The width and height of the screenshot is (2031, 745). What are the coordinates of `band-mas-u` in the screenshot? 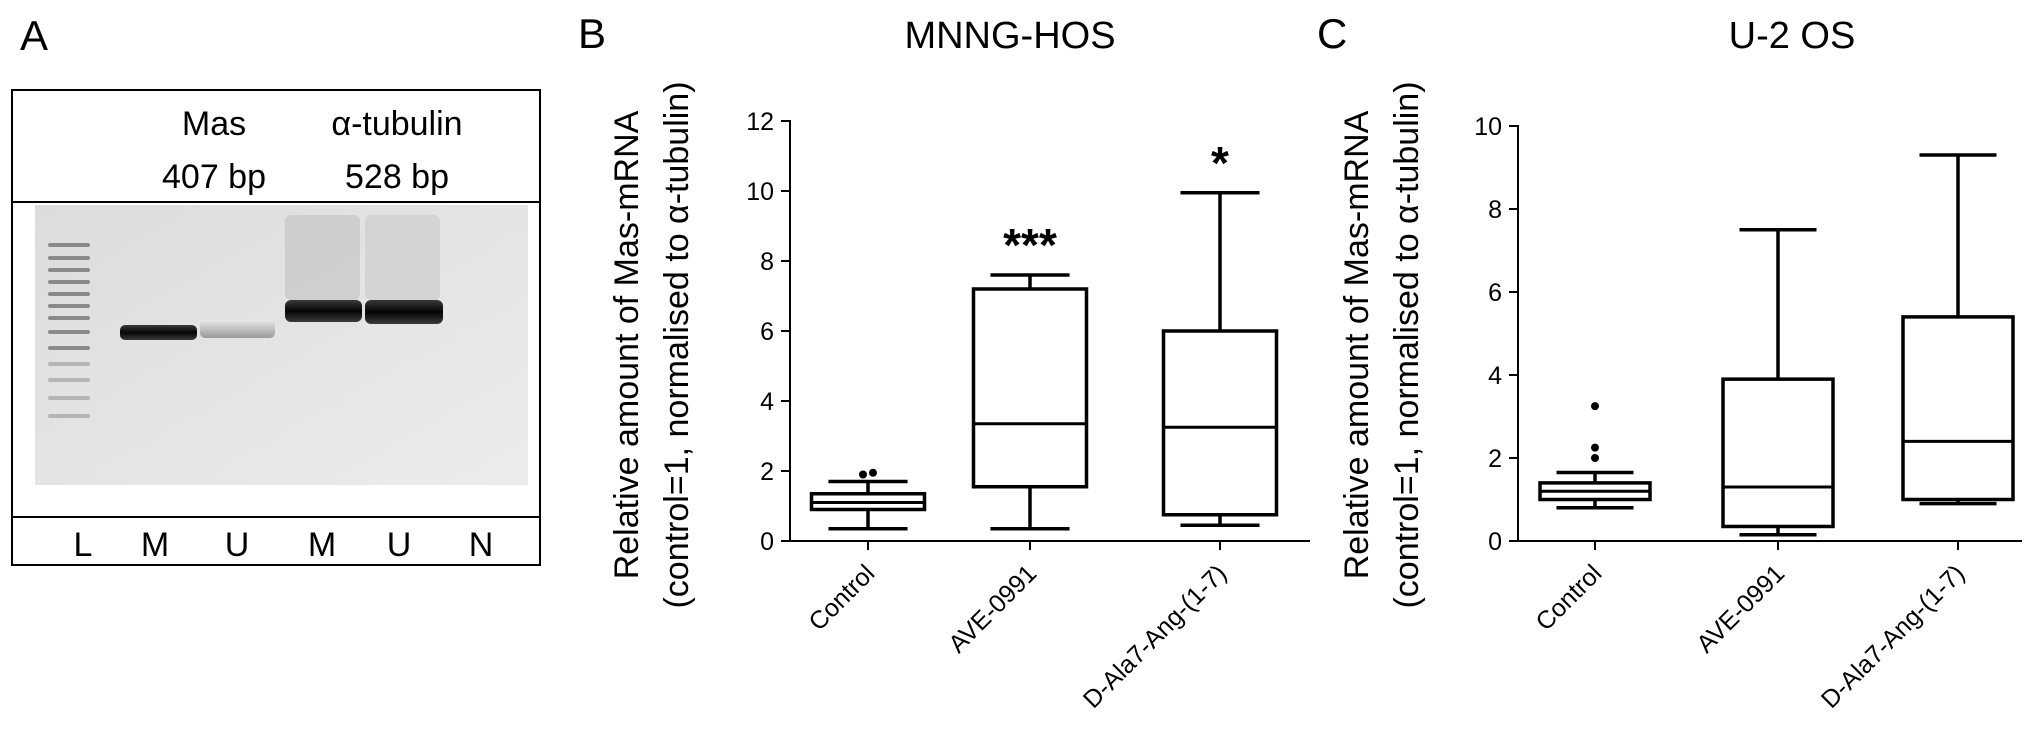 It's located at (237, 329).